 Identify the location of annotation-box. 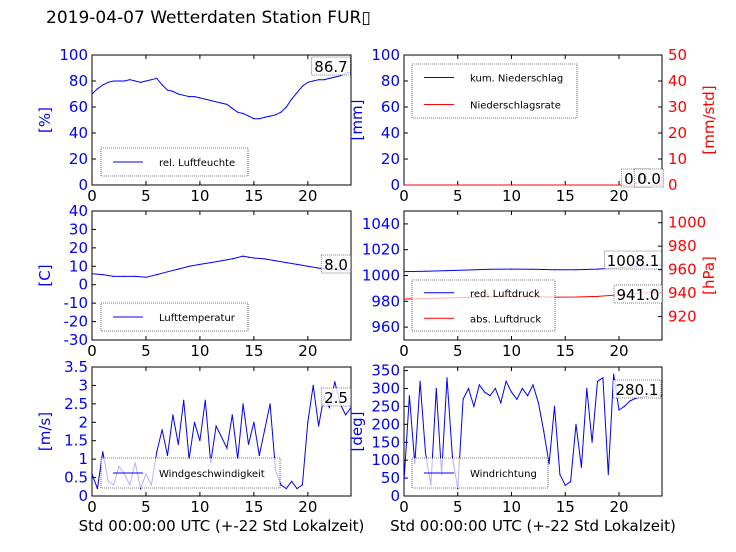
(637, 389).